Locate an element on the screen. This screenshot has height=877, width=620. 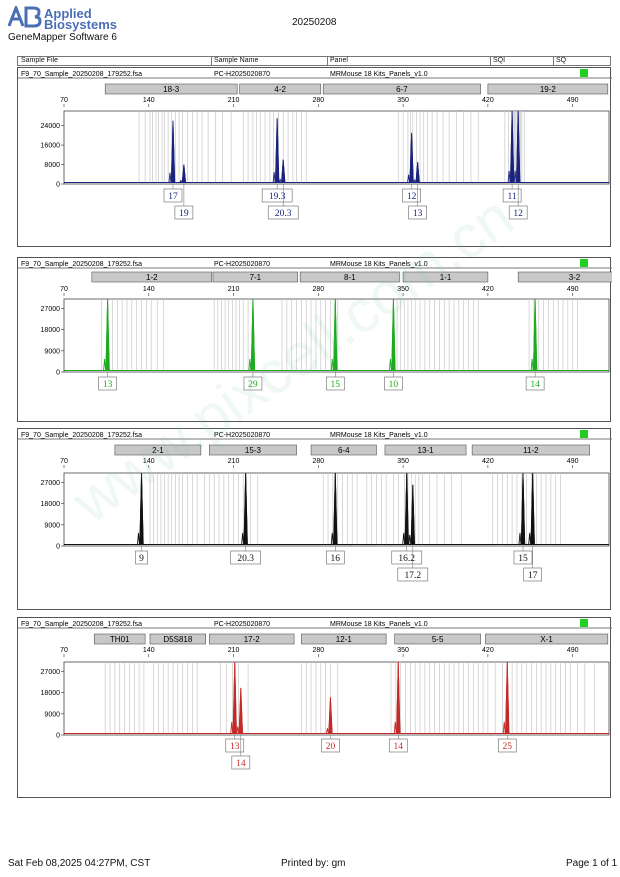
marker-label: 12-1 is located at coordinates (344, 639).